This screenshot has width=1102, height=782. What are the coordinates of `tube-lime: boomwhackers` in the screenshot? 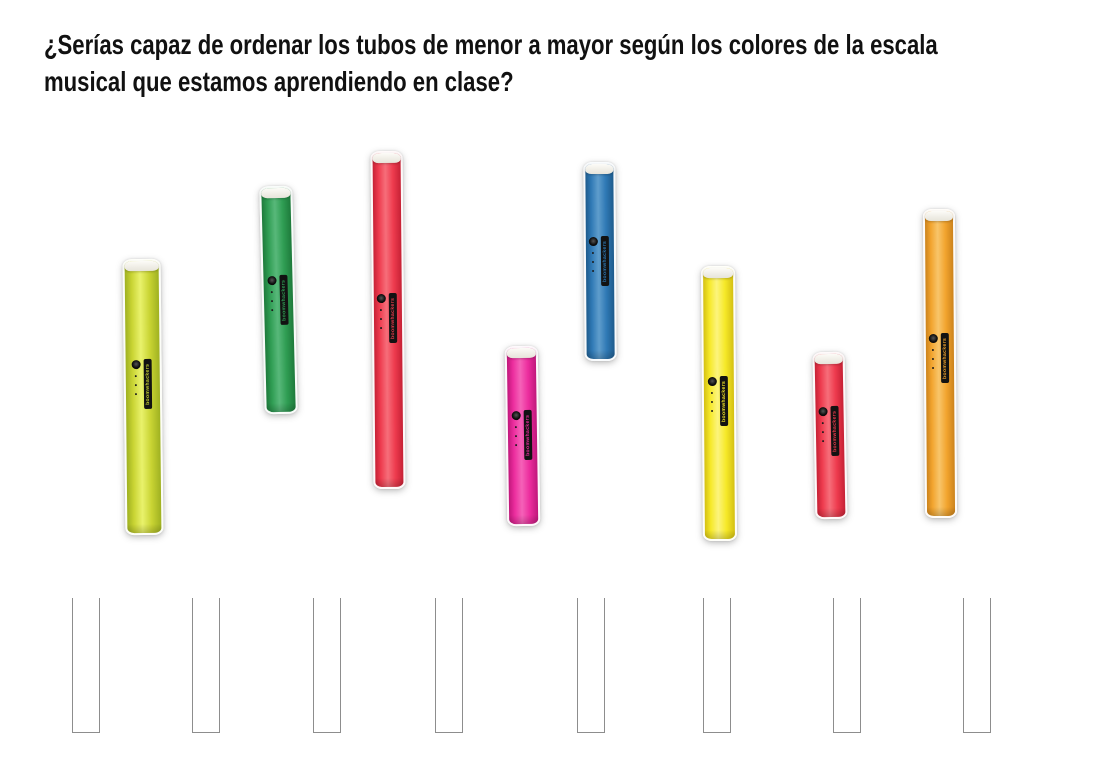 It's located at (143, 397).